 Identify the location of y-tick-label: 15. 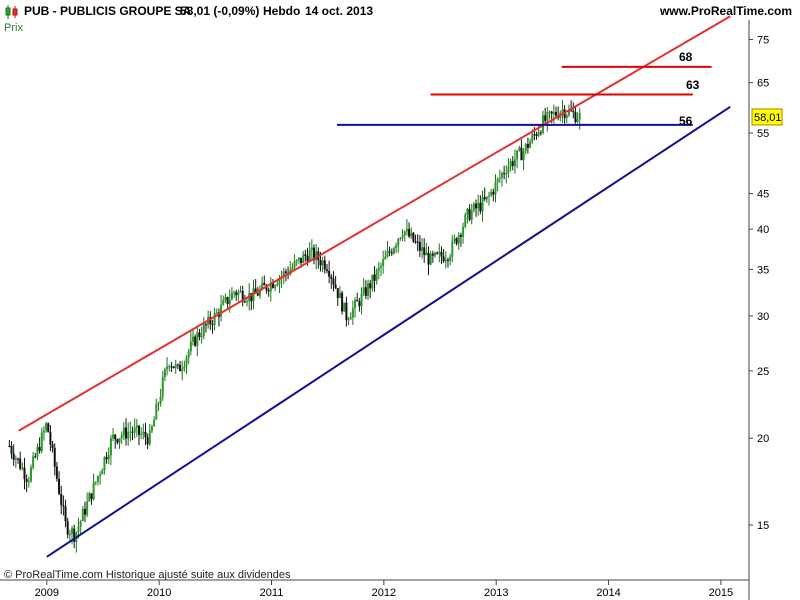
(763, 526).